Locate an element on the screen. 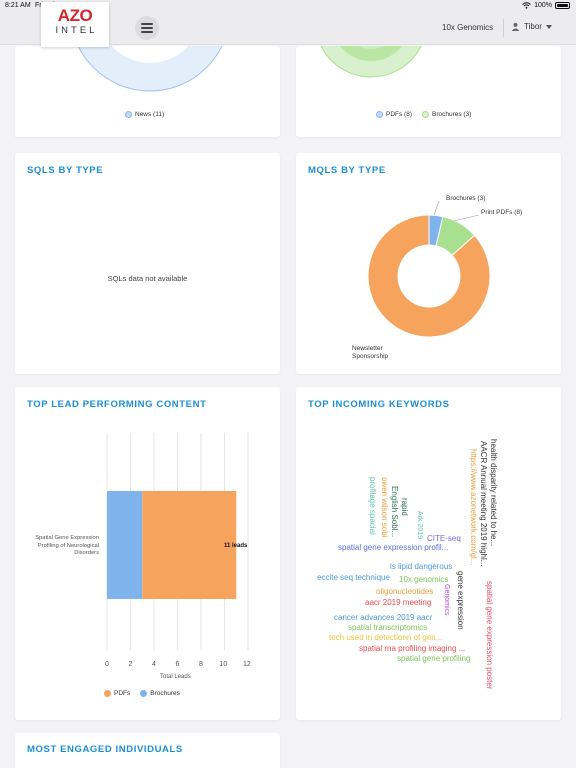  hamburger-icon is located at coordinates (147, 28).